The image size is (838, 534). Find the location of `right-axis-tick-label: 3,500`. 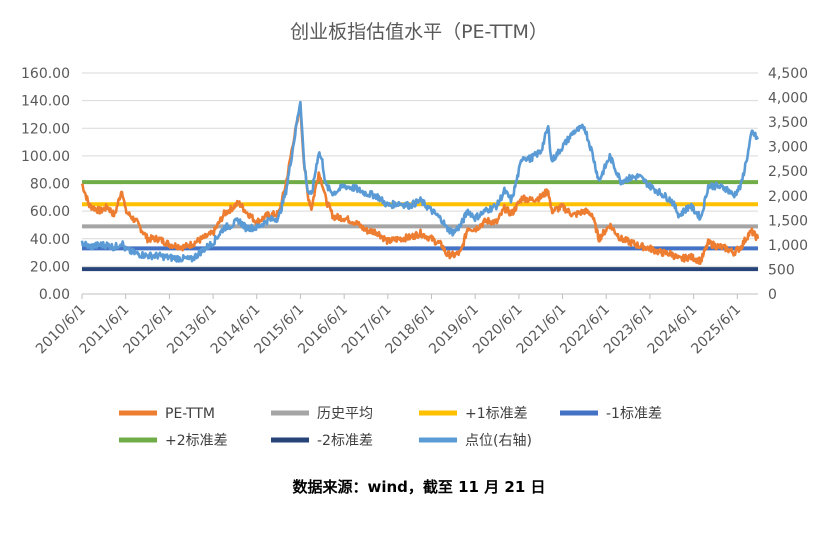

right-axis-tick-label: 3,500 is located at coordinates (788, 123).